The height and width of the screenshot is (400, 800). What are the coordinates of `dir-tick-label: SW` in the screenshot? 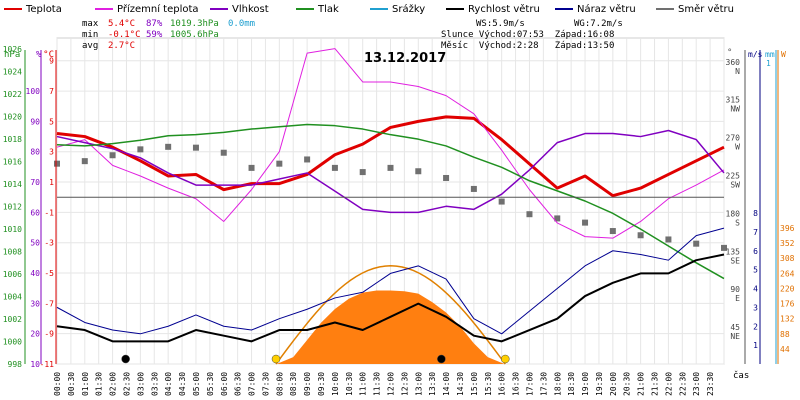 It's located at (735, 185).